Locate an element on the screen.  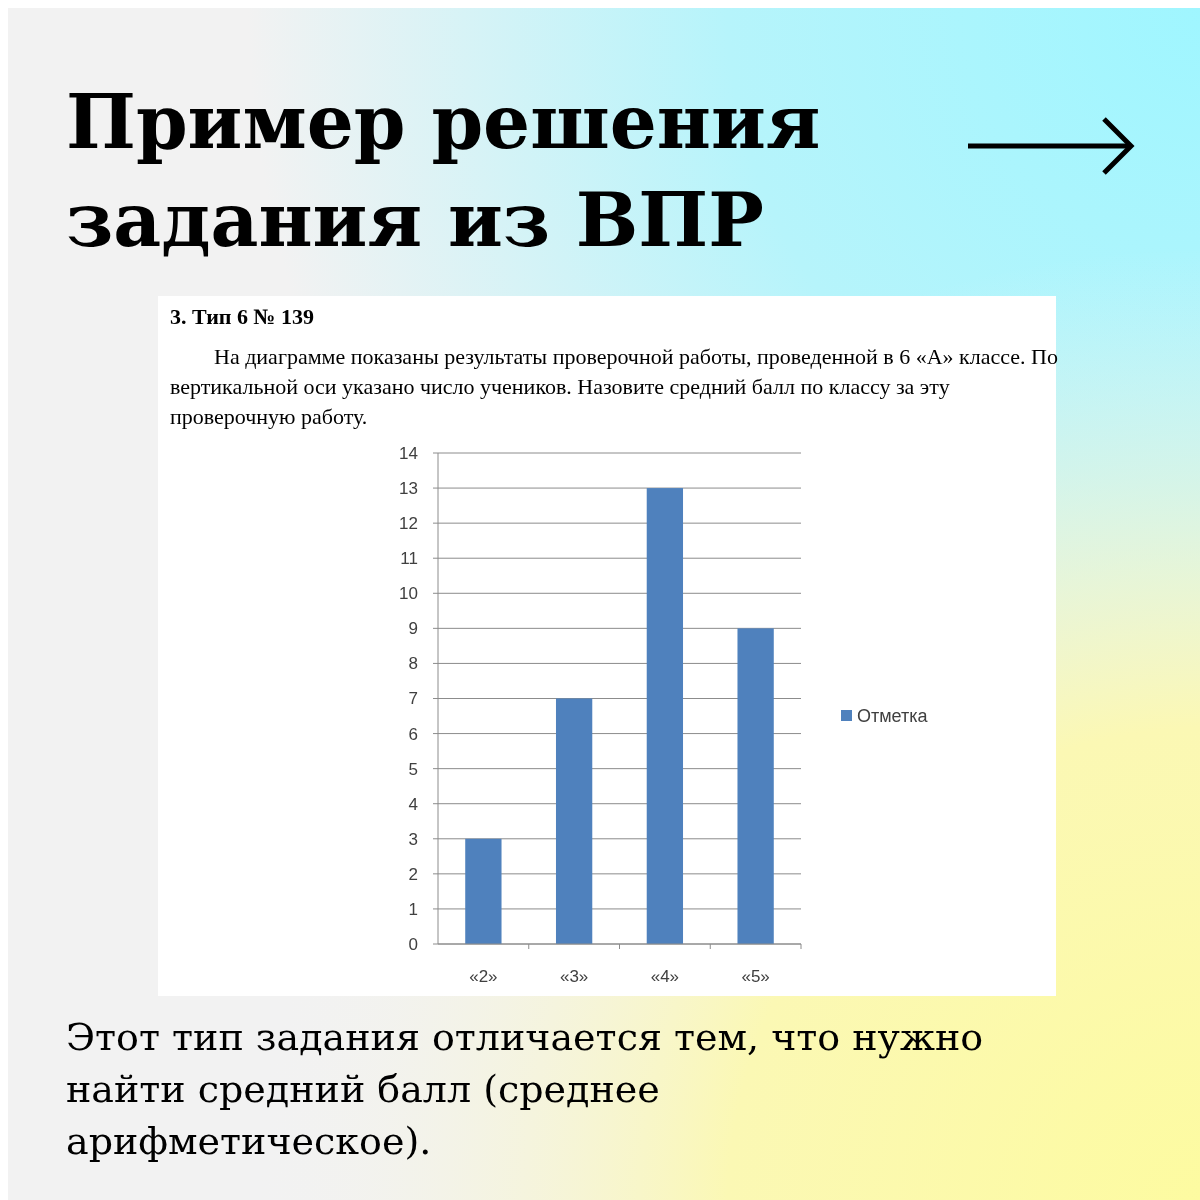
y-tick-label: 2 is located at coordinates (413, 874).